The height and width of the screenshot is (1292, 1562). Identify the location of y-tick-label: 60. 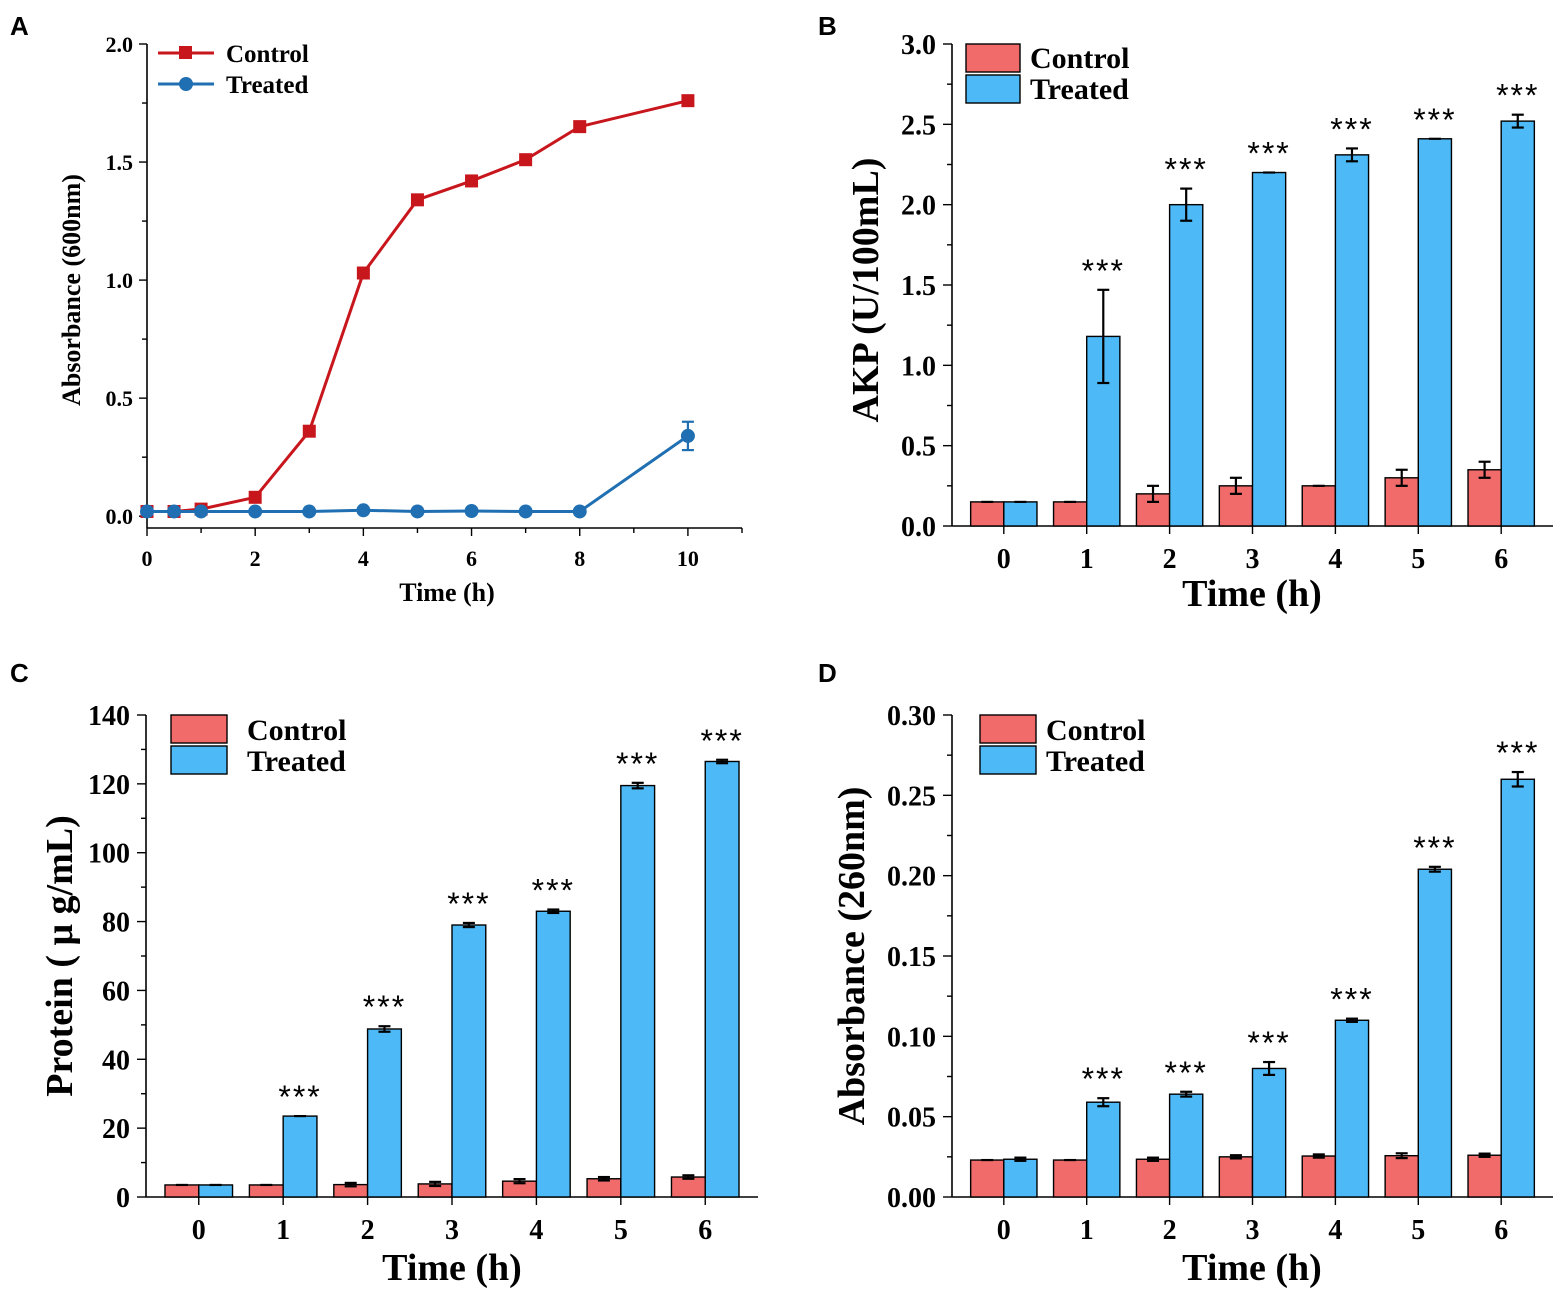
(116, 991).